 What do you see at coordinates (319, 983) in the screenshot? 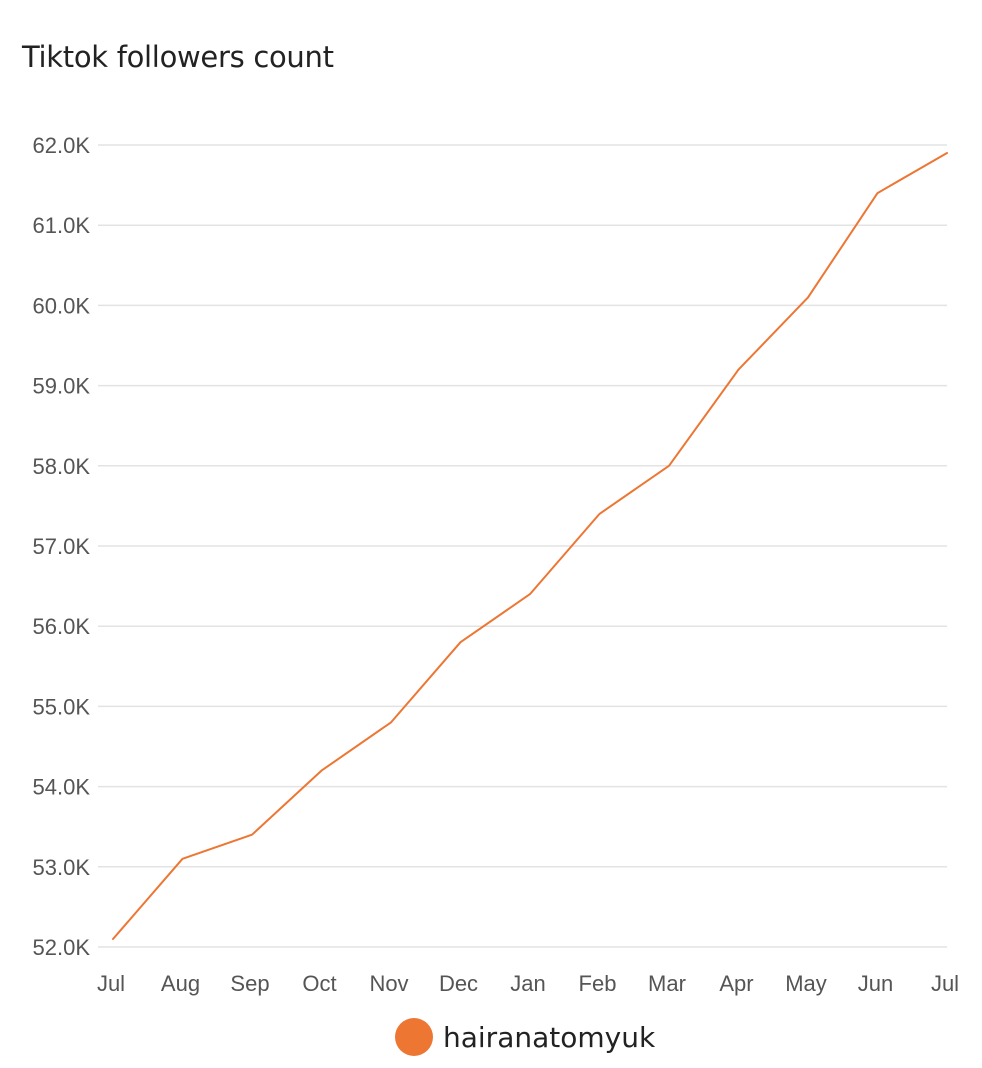
I see `x-tick-label: Oct` at bounding box center [319, 983].